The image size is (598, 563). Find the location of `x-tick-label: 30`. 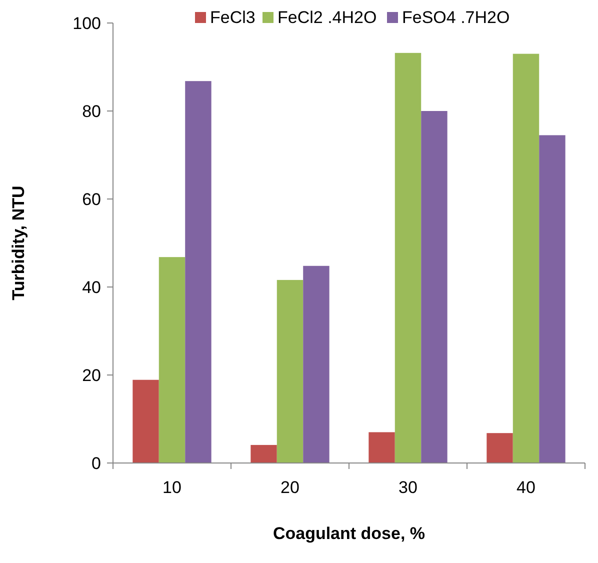

x-tick-label: 30 is located at coordinates (408, 487).